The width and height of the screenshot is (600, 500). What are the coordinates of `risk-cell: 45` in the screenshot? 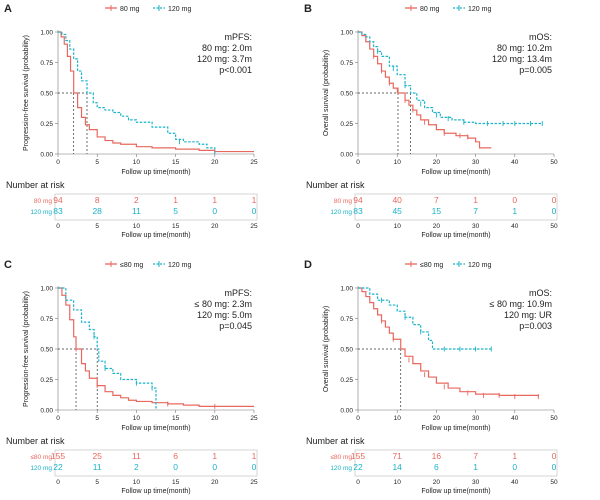 It's located at (397, 211).